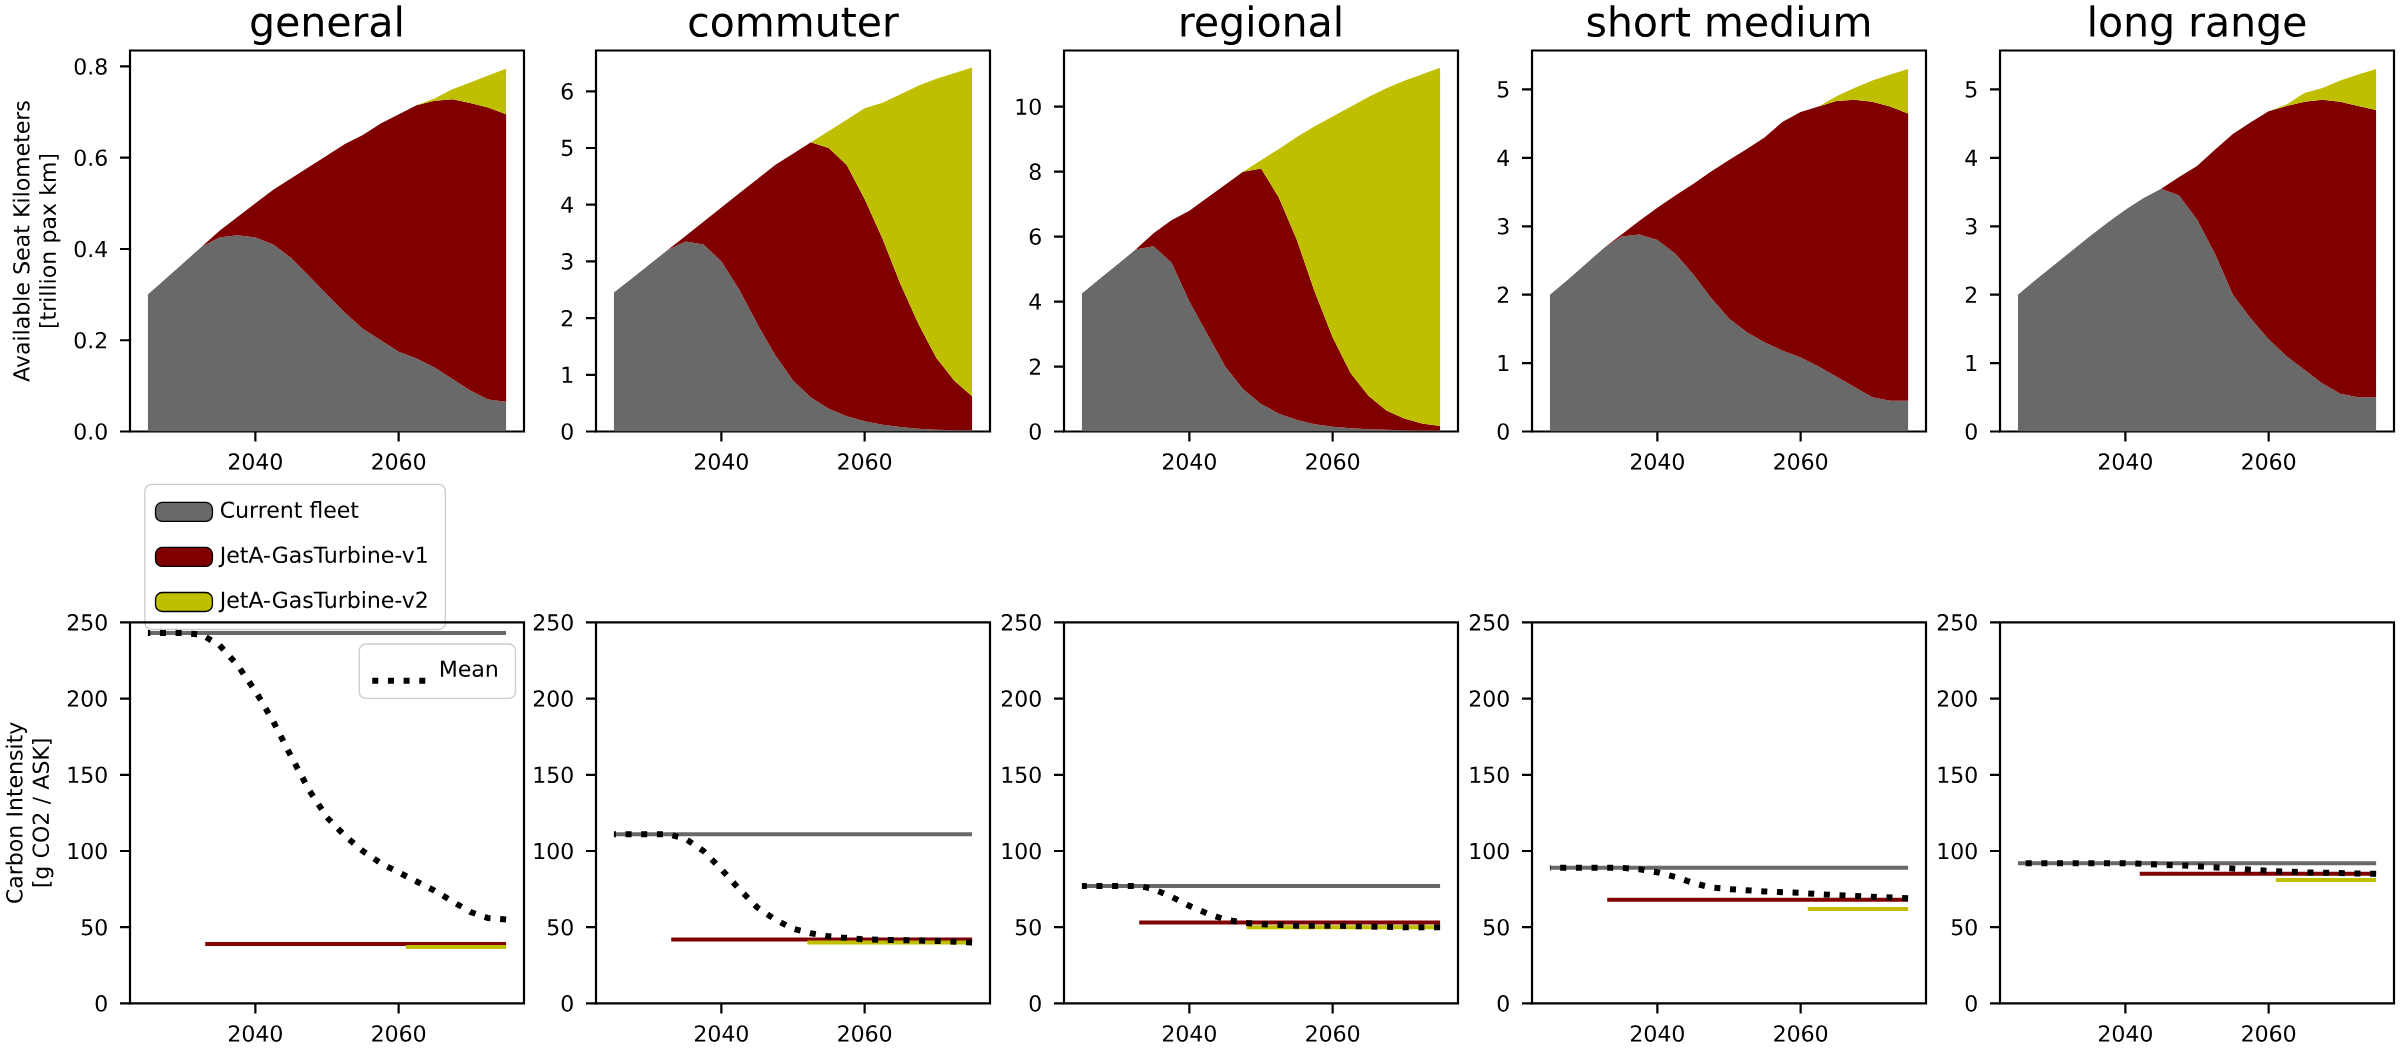  Describe the element at coordinates (1728, 21) in the screenshot. I see `chart-title: short medium` at that location.